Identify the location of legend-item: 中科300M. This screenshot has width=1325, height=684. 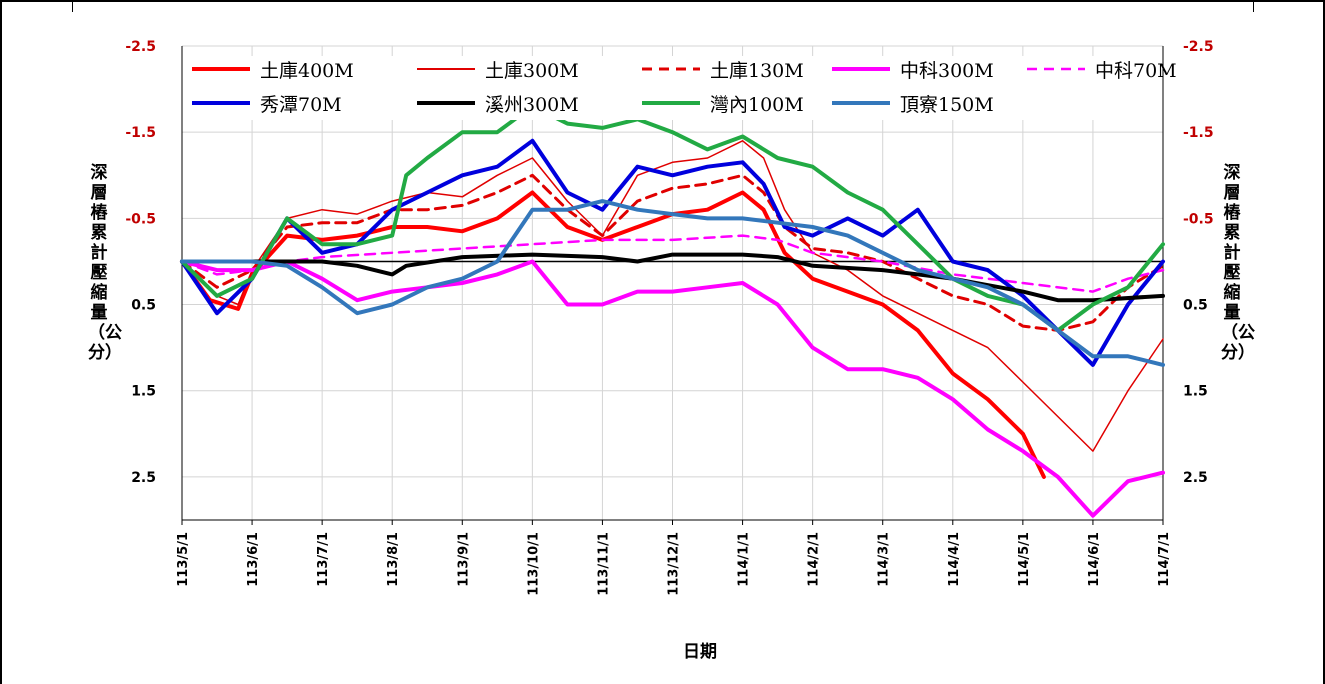
(912, 69).